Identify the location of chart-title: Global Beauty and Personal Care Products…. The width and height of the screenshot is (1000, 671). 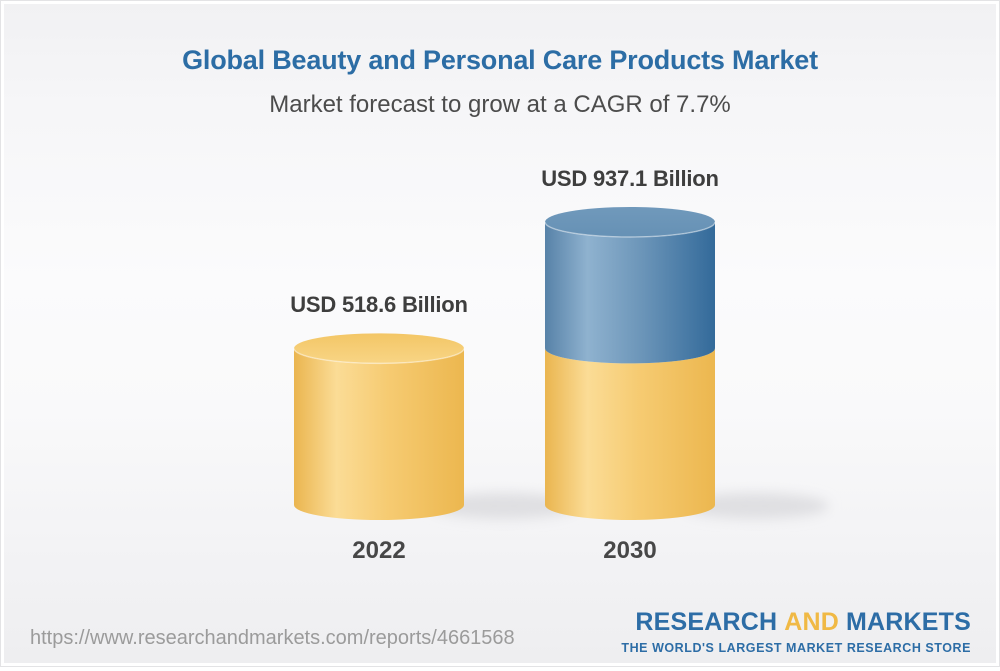
(500, 60).